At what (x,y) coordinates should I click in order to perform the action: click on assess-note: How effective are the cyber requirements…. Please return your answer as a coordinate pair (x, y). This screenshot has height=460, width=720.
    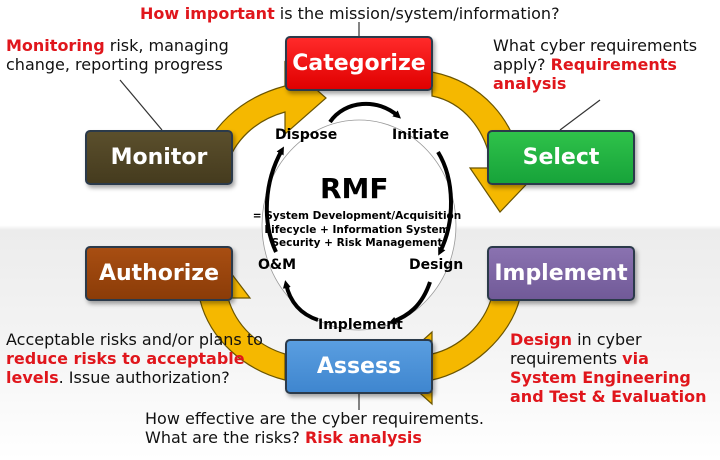
    Looking at the image, I should click on (345, 428).